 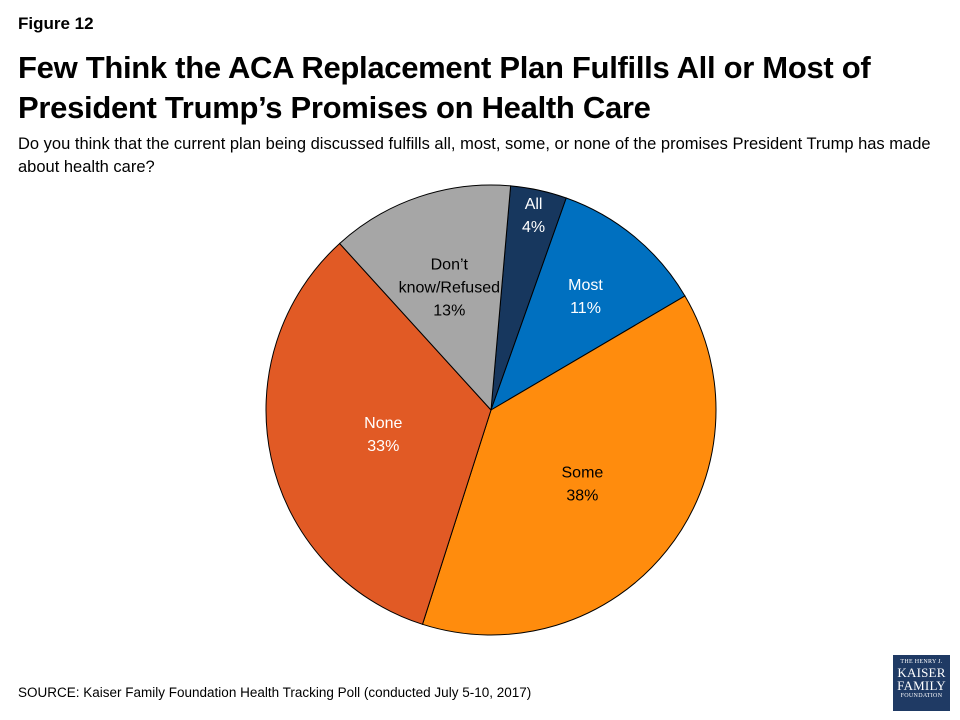 What do you see at coordinates (378, 433) in the screenshot?
I see `pie-slice-none` at bounding box center [378, 433].